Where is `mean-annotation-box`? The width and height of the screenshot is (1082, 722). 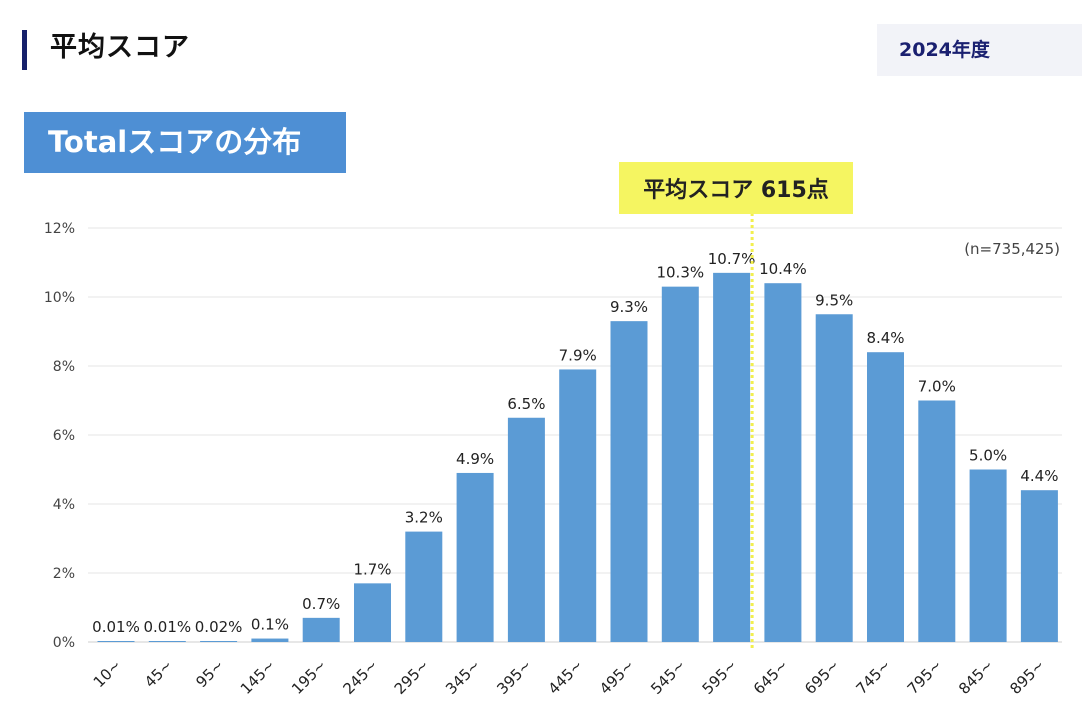
mean-annotation-box is located at coordinates (736, 188).